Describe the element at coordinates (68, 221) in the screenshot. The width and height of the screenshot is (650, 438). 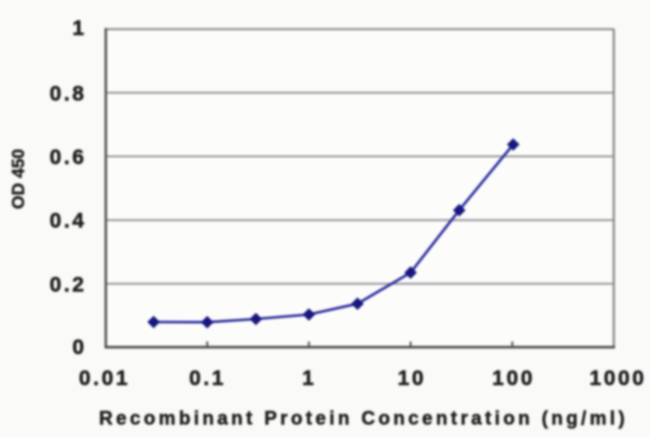
I see `svg-text: 0.4` at that location.